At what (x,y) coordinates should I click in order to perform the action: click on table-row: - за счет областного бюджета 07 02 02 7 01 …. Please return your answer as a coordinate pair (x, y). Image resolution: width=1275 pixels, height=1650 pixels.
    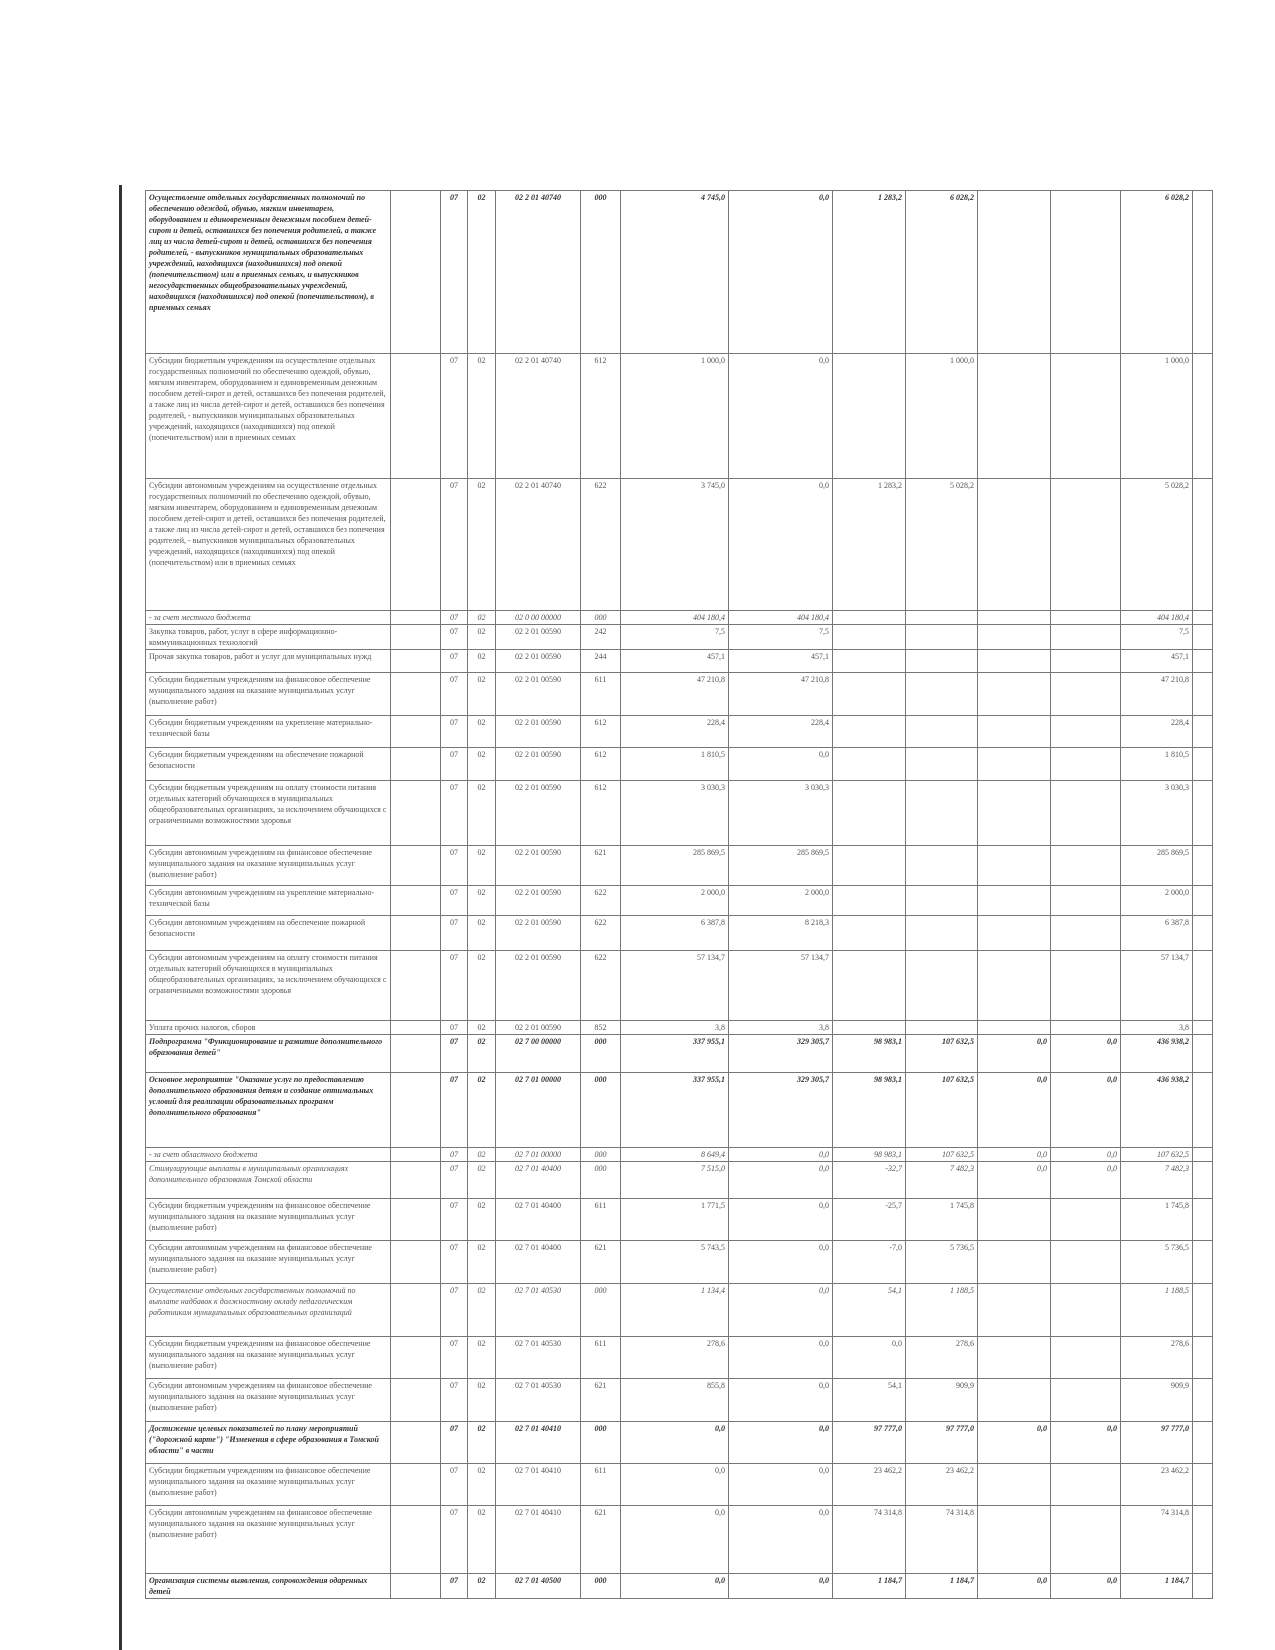
    Looking at the image, I should click on (679, 1154).